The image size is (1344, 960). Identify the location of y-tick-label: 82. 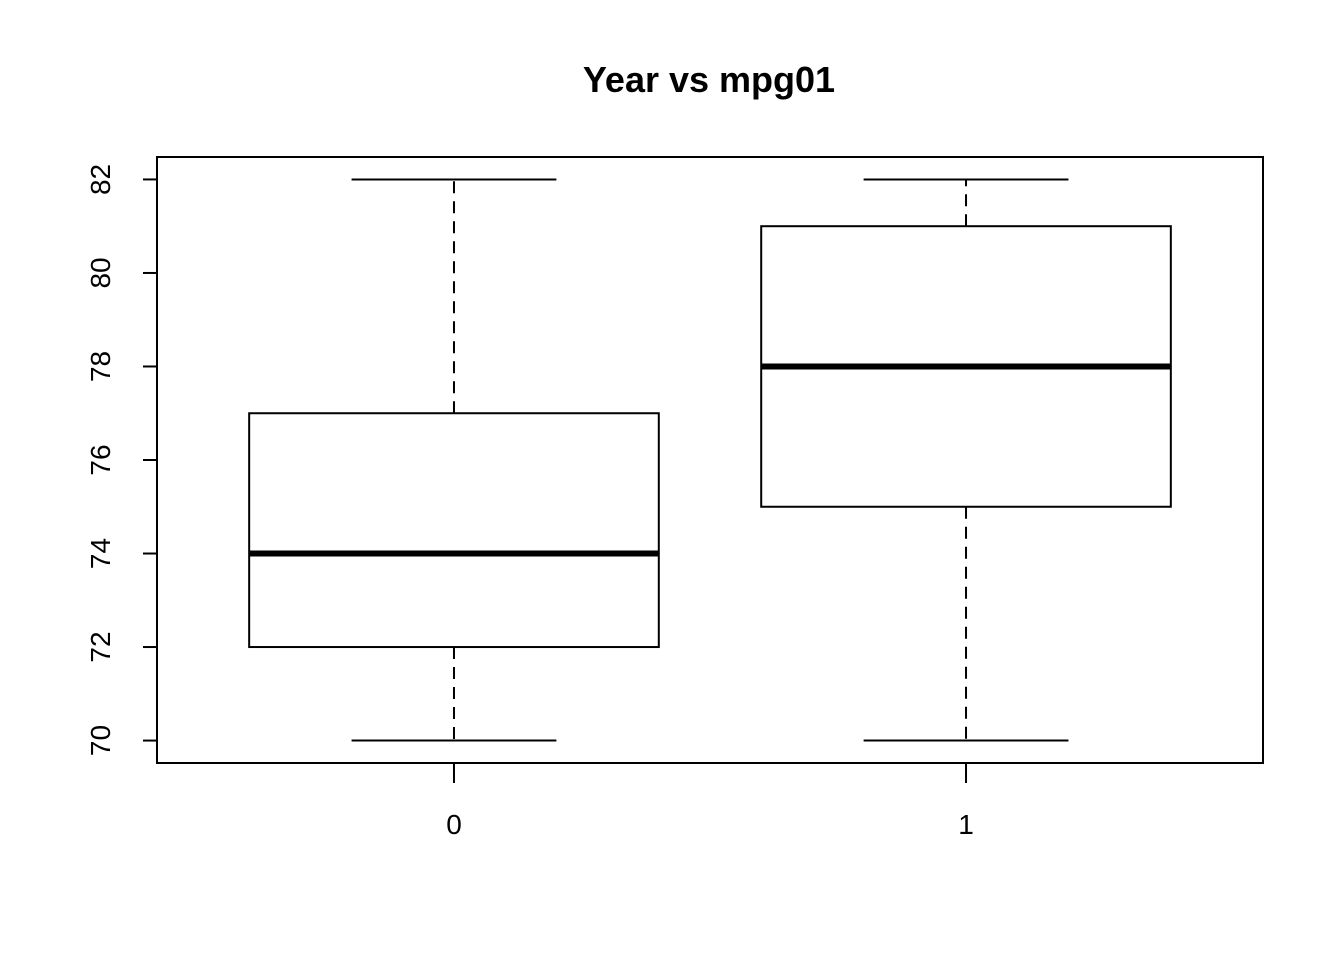
(100, 179).